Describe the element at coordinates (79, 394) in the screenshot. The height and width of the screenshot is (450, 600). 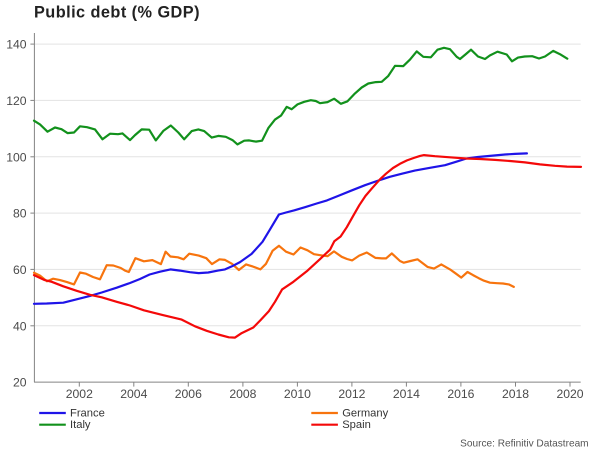
I see `svg-text: 2002` at that location.